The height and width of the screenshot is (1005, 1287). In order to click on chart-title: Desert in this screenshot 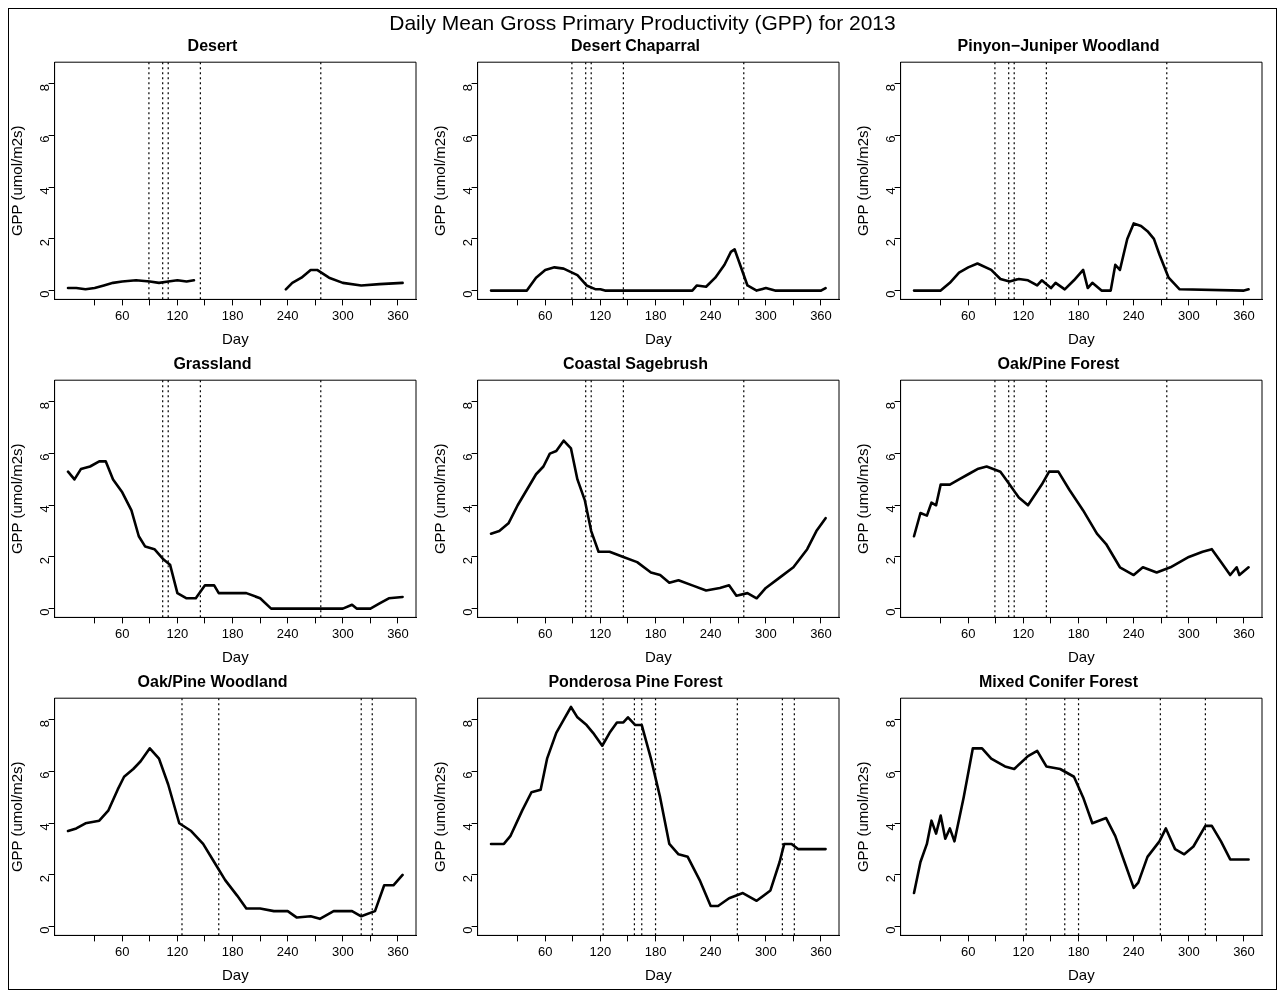, I will do `click(213, 46)`.